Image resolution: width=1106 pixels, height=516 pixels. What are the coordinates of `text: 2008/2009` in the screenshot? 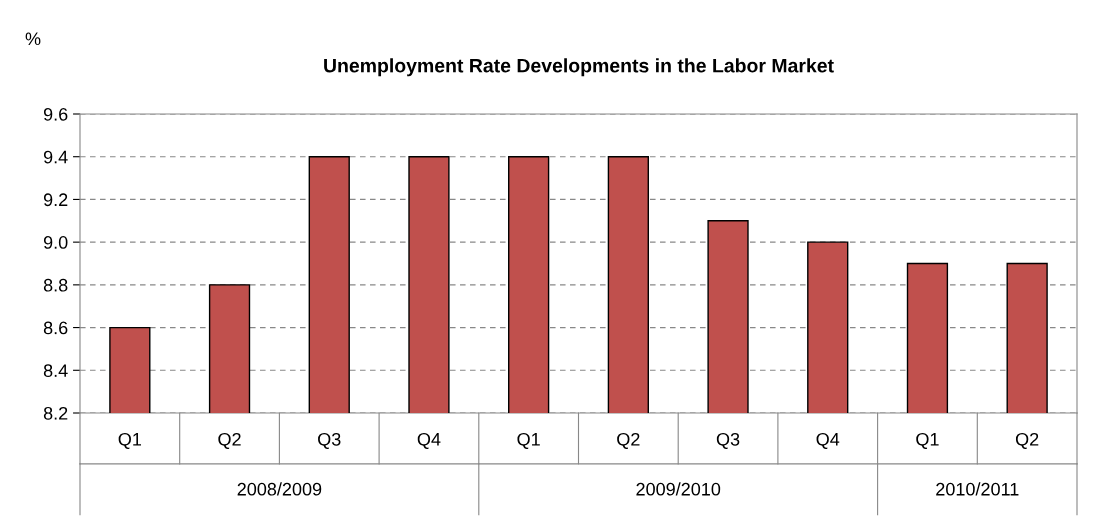 It's located at (279, 489).